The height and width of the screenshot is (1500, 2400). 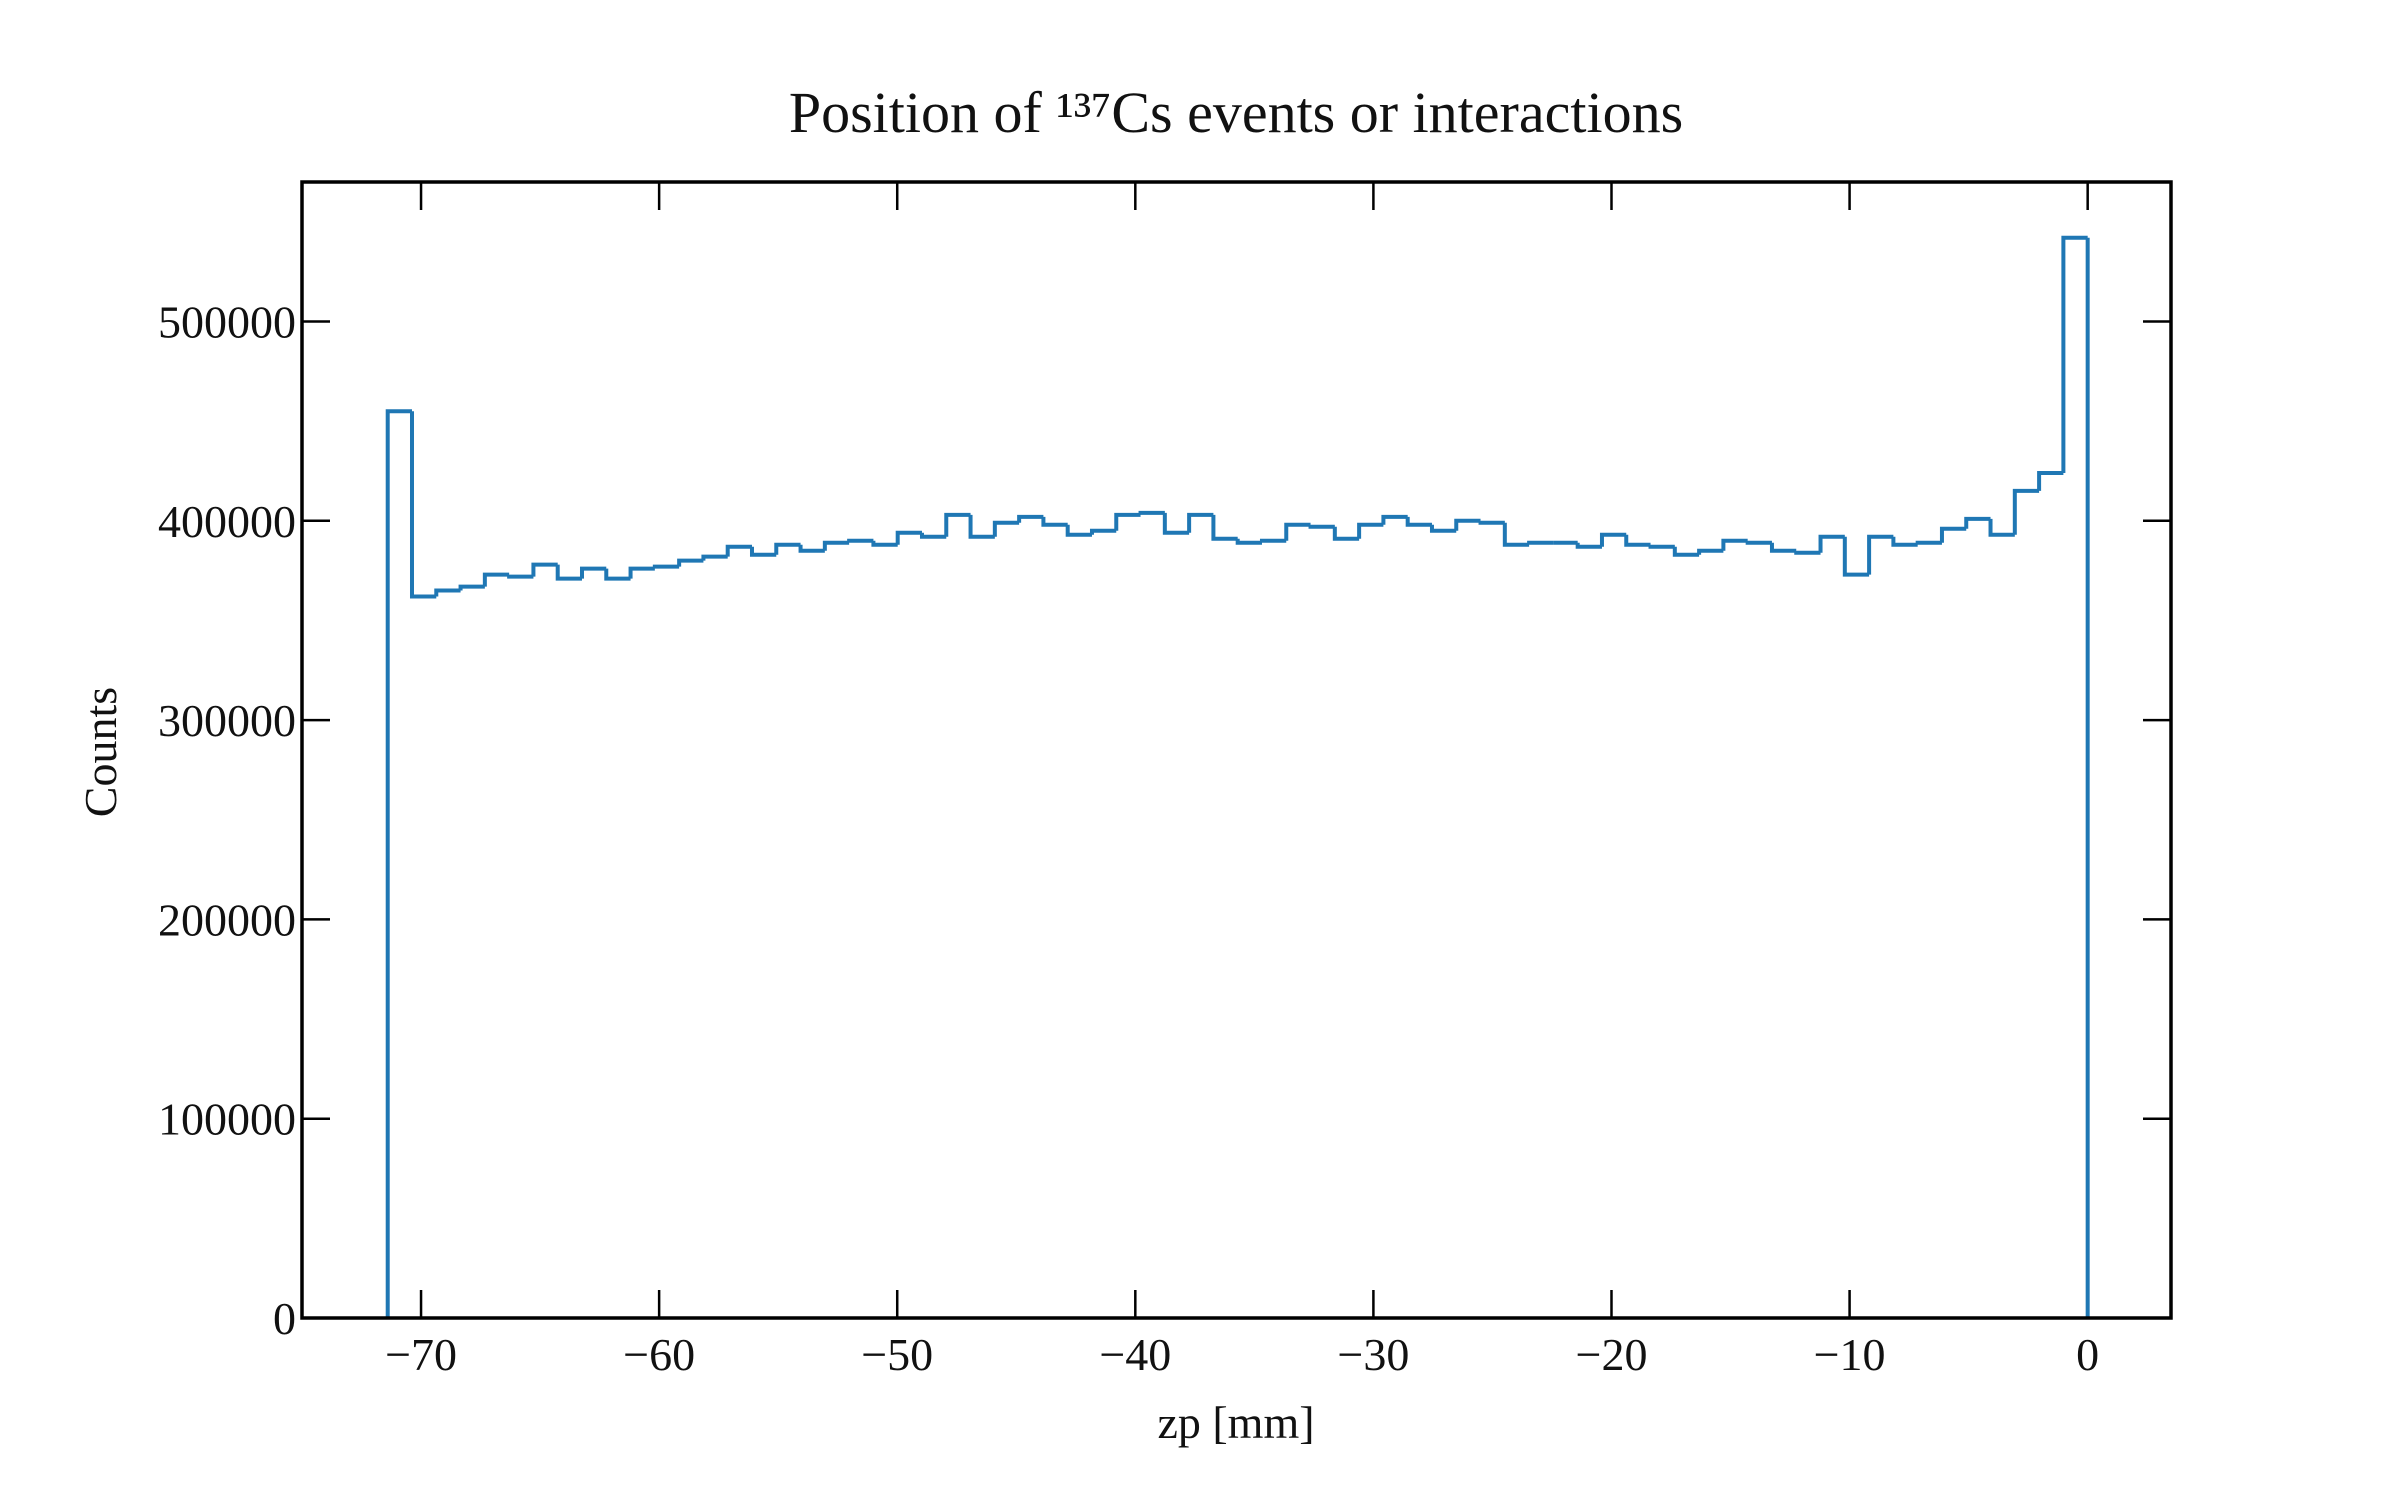 What do you see at coordinates (1135, 1354) in the screenshot?
I see `x-tick-label: −40` at bounding box center [1135, 1354].